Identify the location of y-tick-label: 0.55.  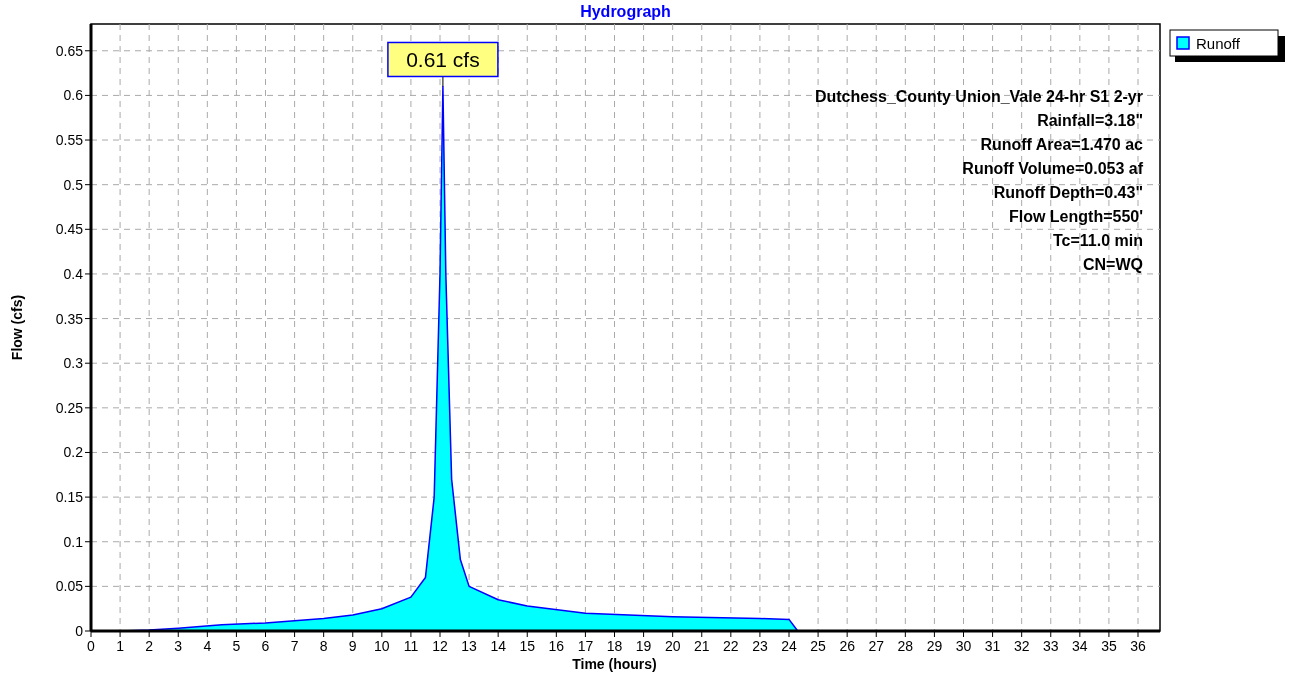
(69, 140).